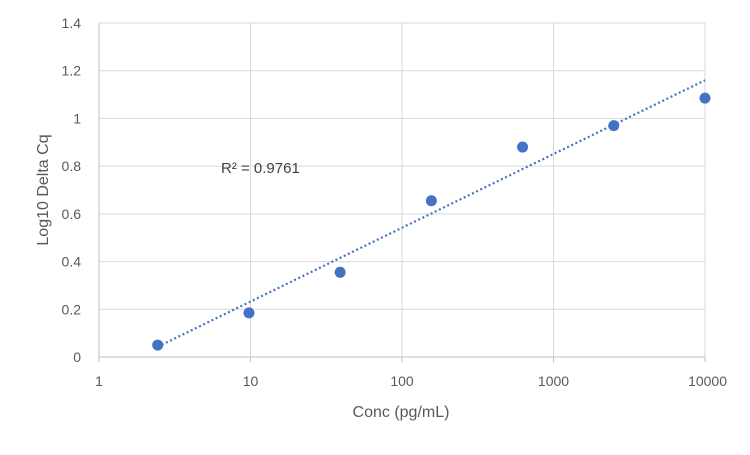  I want to click on x-tick-label: 10000, so click(707, 381).